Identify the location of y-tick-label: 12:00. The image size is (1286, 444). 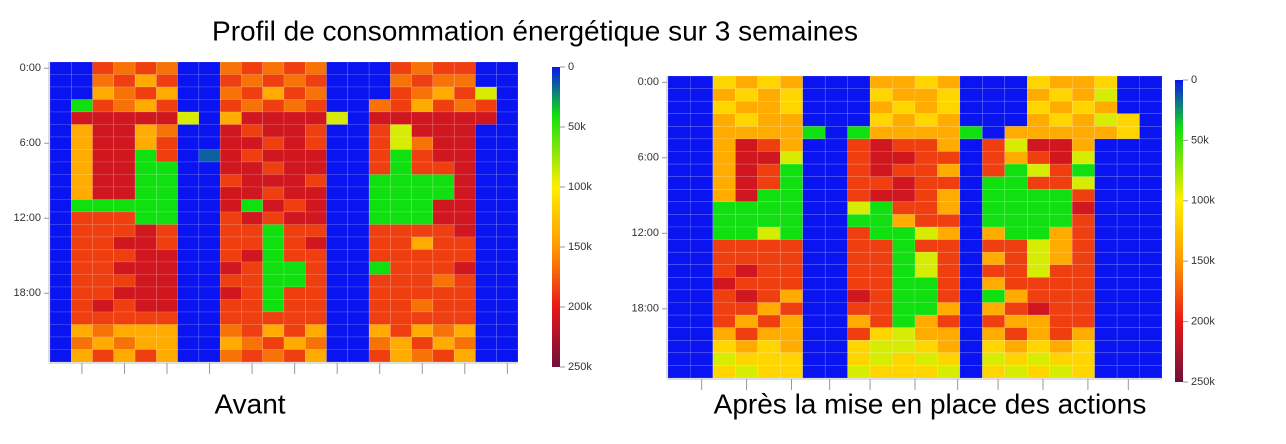
(645, 233).